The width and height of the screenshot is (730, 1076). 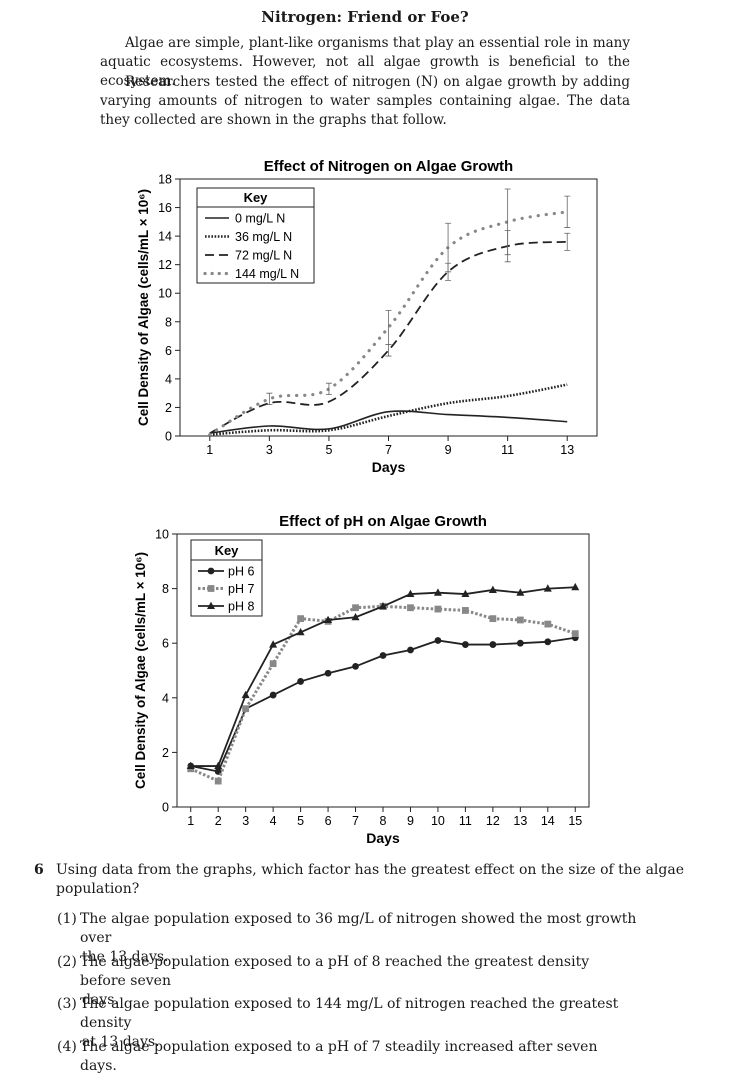 I want to click on x-tick-label: 11, so click(x=507, y=450).